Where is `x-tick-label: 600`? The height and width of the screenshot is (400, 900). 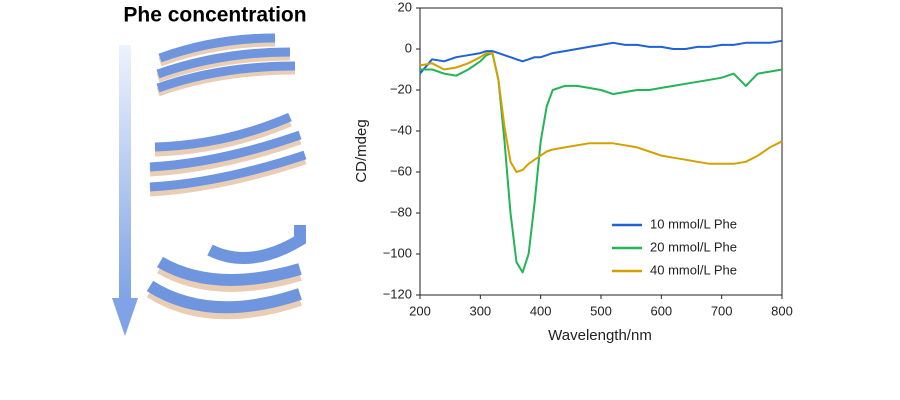
x-tick-label: 600 is located at coordinates (661, 310).